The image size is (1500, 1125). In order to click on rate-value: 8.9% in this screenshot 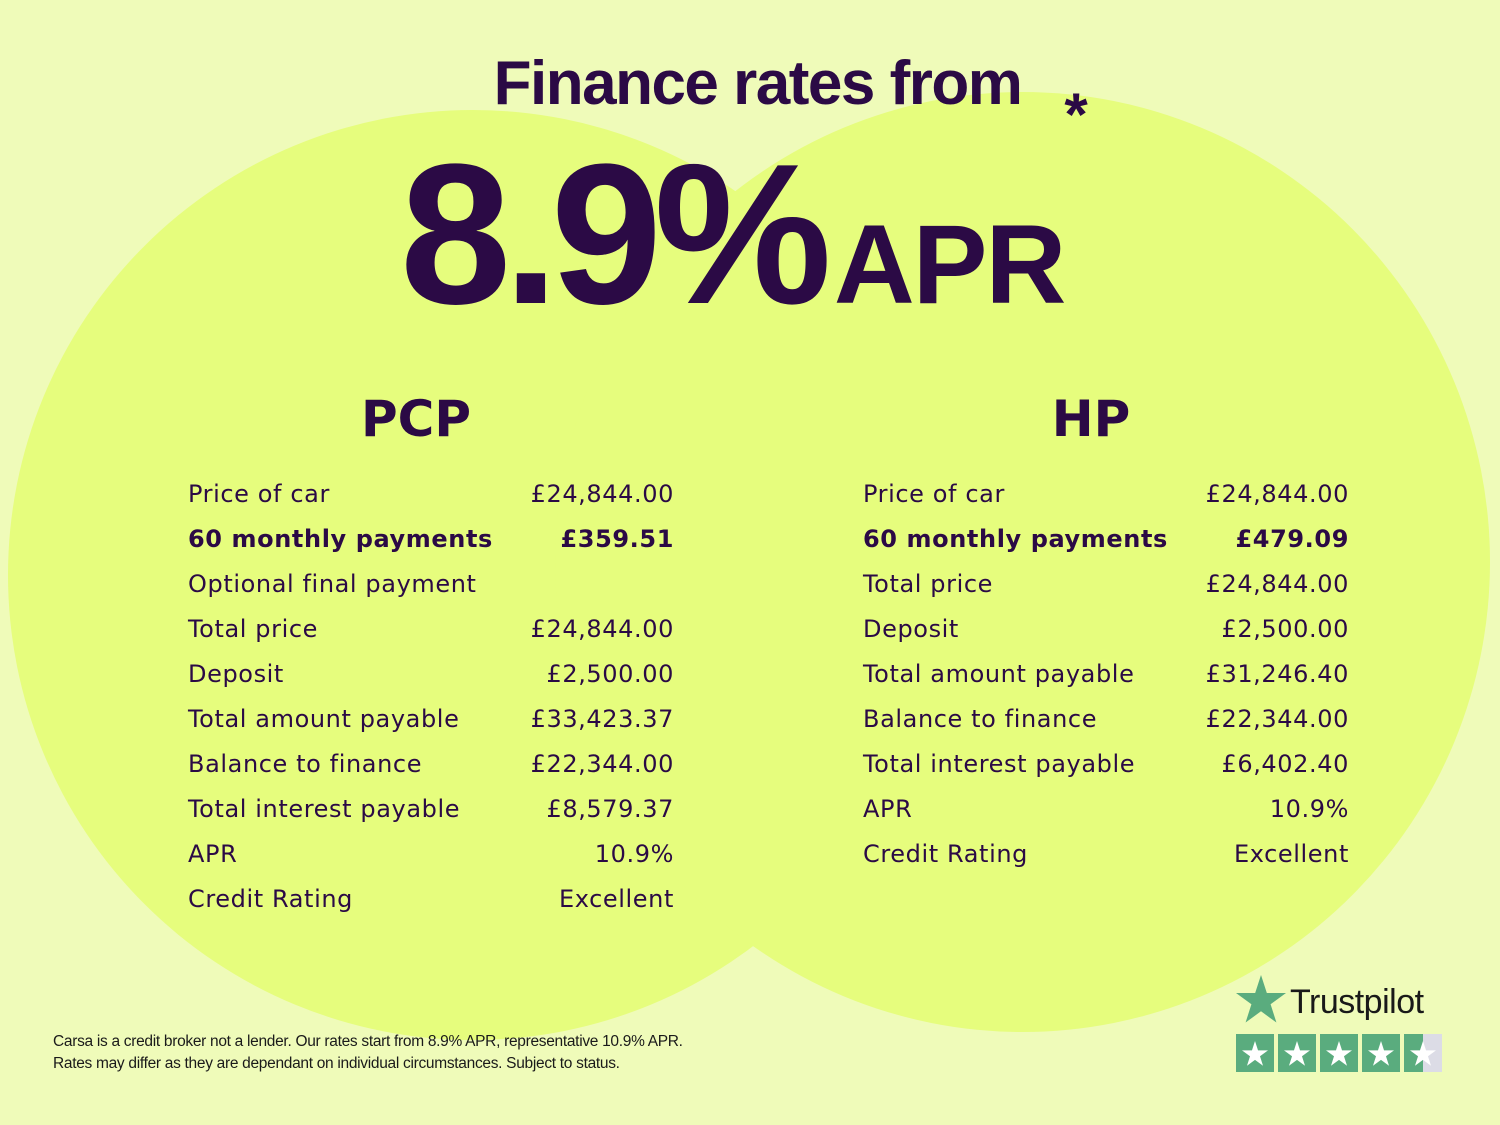, I will do `click(616, 234)`.